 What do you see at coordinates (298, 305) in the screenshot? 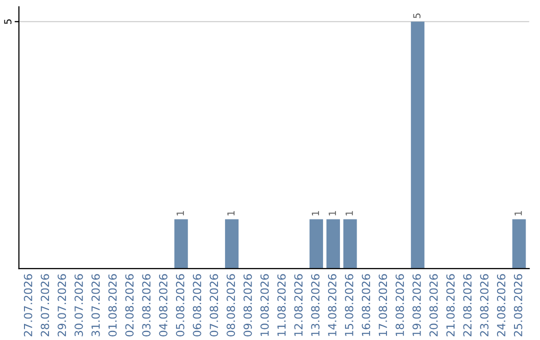
I see `x-tick-label: 12.08.2026` at bounding box center [298, 305].